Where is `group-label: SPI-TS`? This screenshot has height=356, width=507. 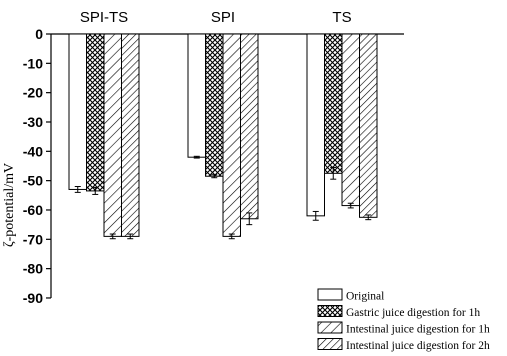 group-label: SPI-TS is located at coordinates (104, 17).